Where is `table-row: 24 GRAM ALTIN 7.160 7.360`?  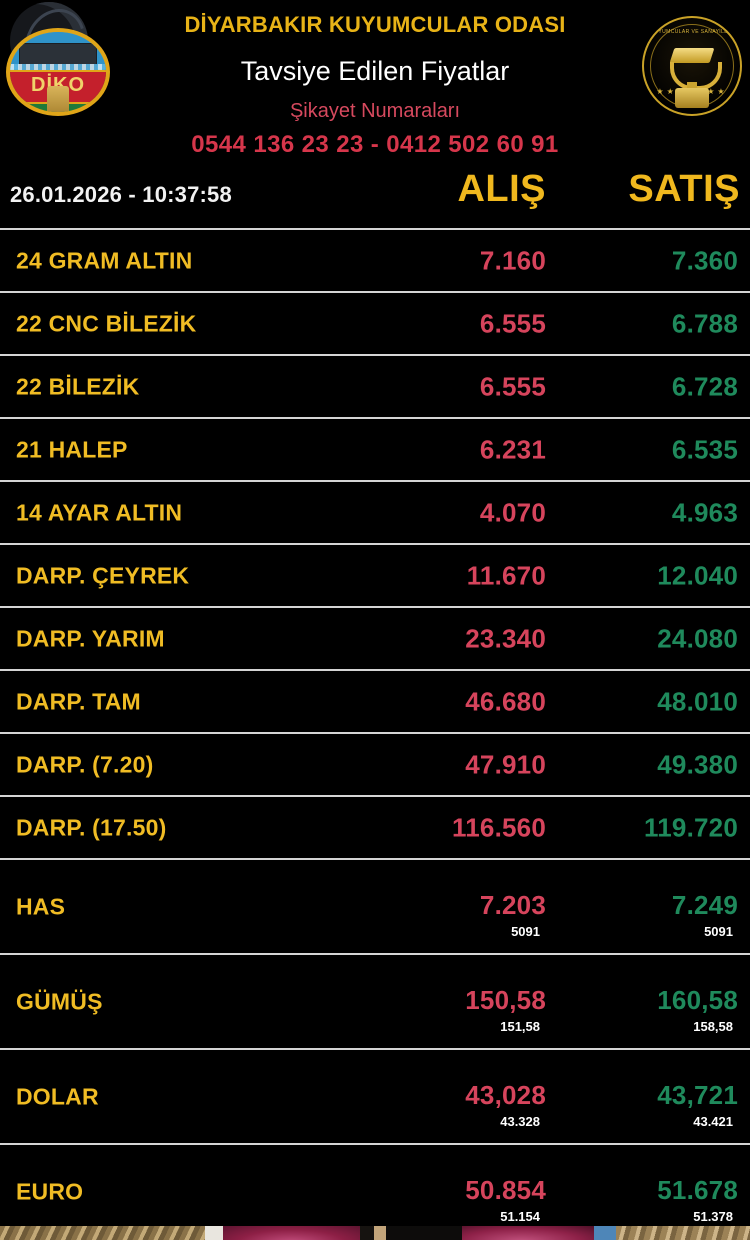 table-row: 24 GRAM ALTIN 7.160 7.360 is located at coordinates (375, 259).